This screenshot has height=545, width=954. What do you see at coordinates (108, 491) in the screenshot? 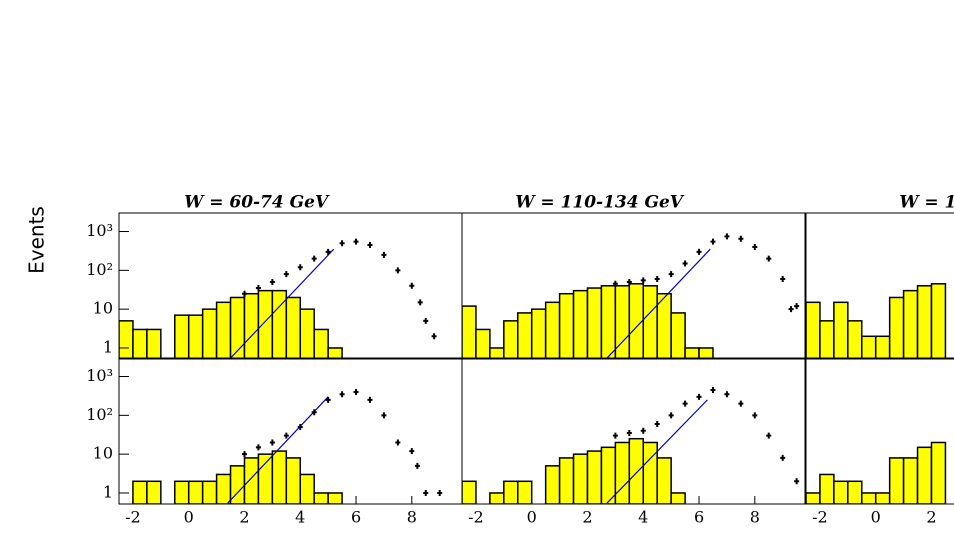
I see `y-tick-label: 1` at bounding box center [108, 491].